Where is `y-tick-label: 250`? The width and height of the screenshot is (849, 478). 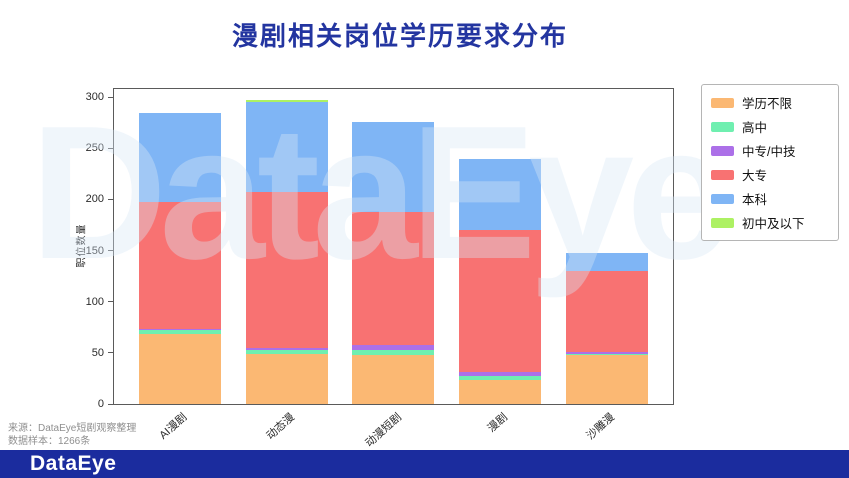
y-tick-label: 250 is located at coordinates (94, 148).